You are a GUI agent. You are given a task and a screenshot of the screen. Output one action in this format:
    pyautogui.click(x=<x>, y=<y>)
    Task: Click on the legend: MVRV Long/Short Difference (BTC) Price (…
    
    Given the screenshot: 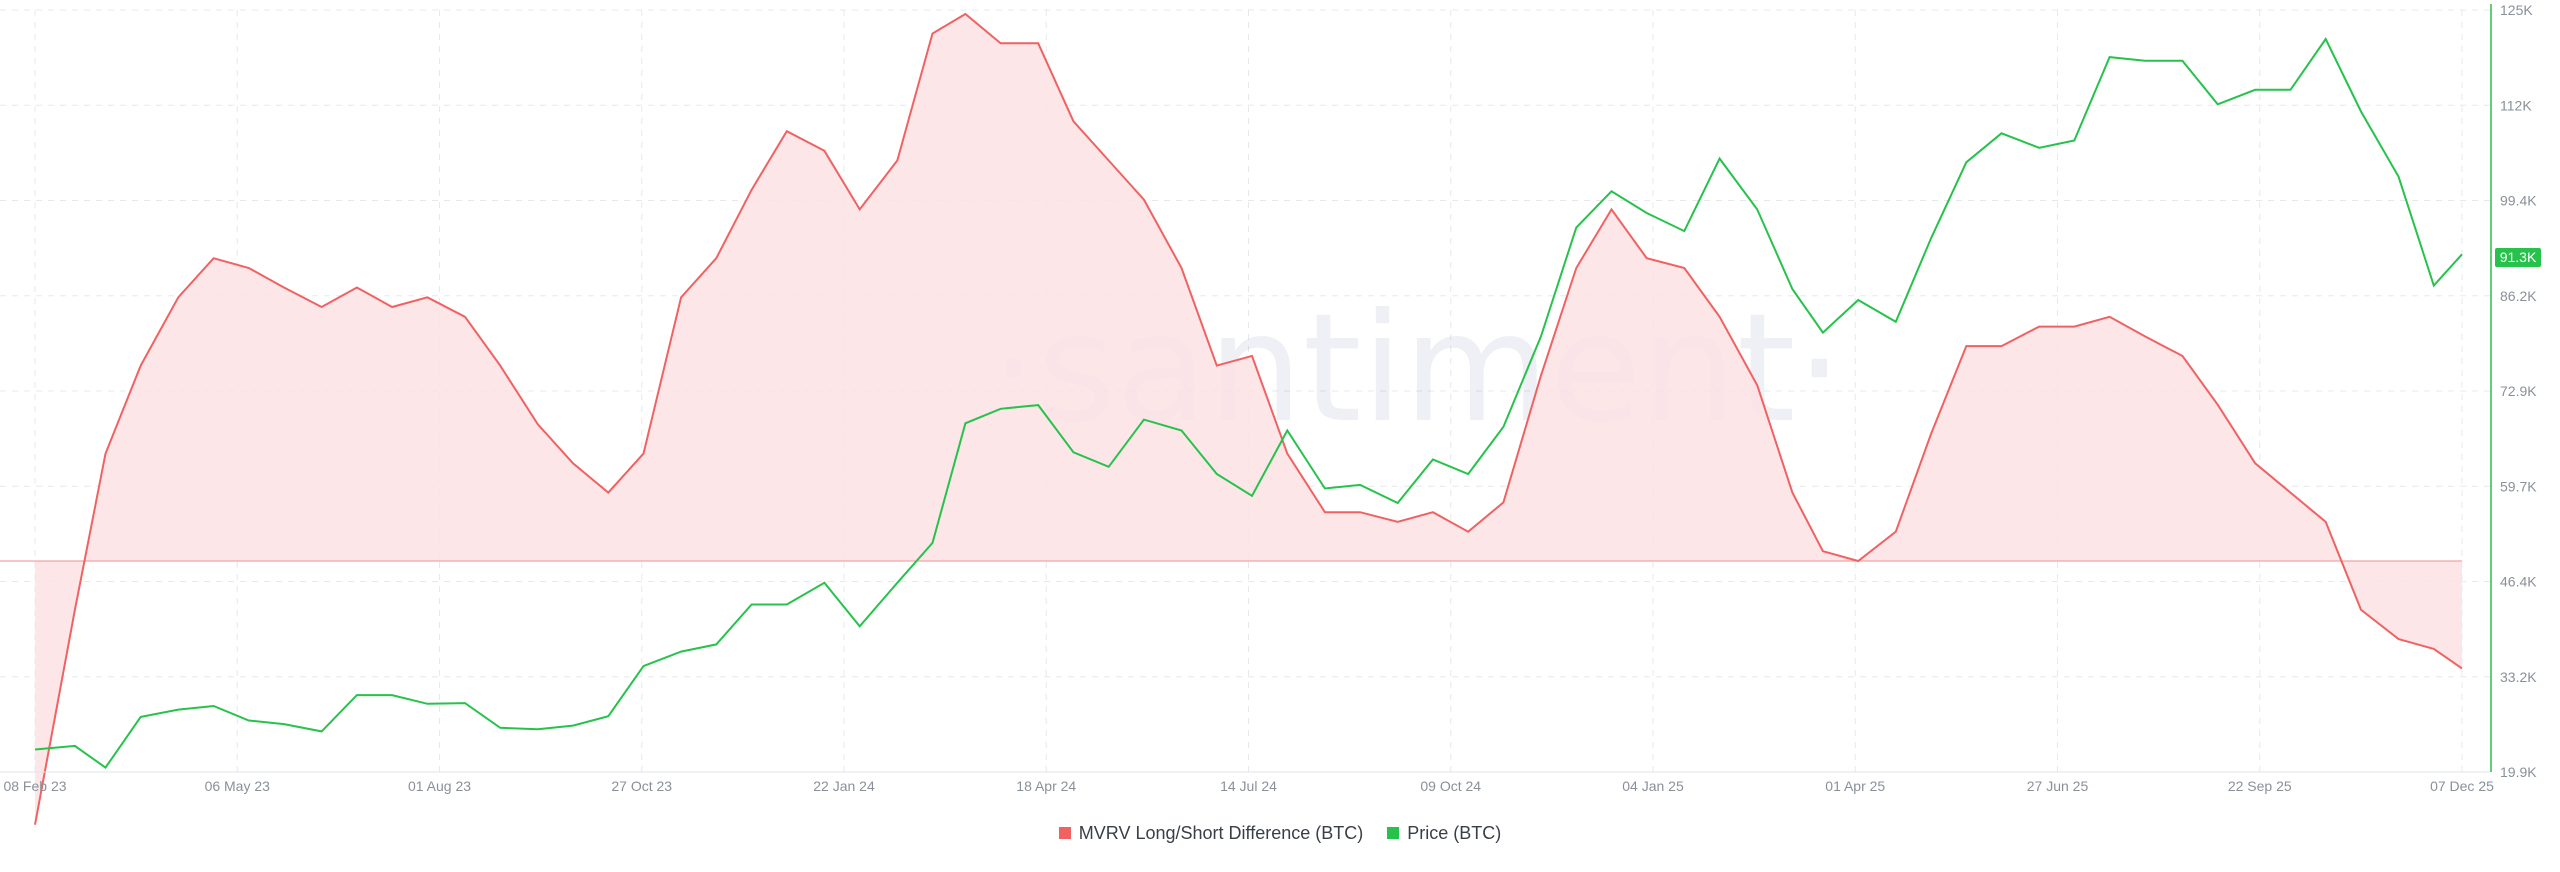 What is the action you would take?
    pyautogui.click(x=1280, y=833)
    